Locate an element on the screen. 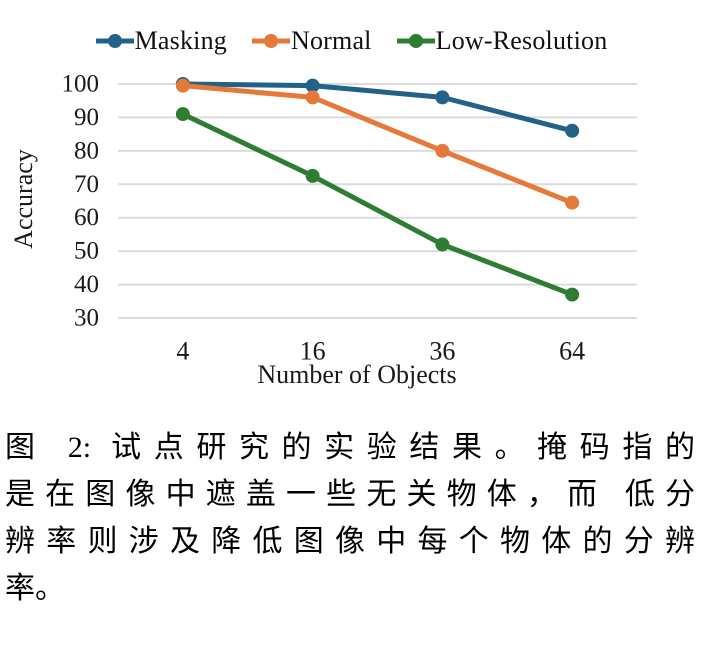  caption-line-4: 率。 is located at coordinates (35, 588).